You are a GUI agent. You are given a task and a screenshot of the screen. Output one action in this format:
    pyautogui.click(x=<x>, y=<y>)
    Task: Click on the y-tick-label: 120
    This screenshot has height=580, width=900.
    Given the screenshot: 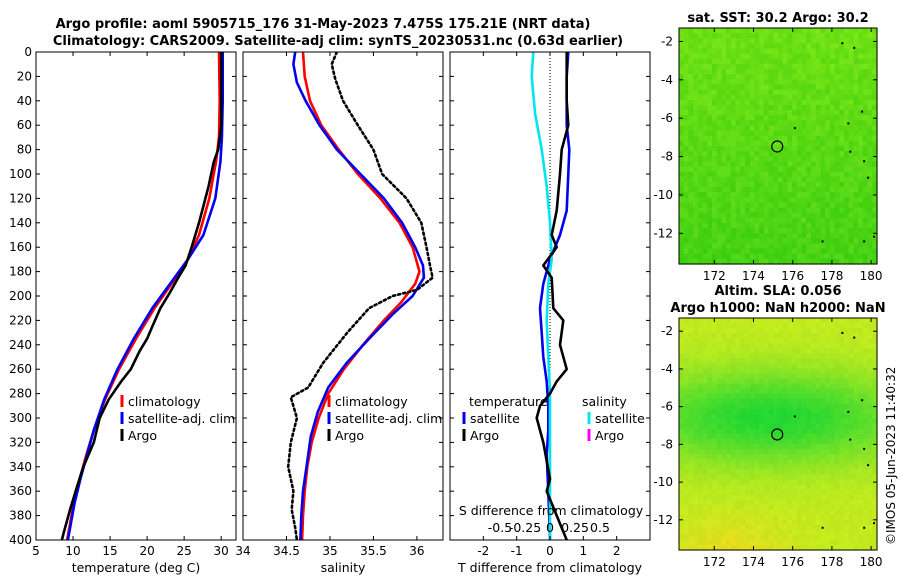 What is the action you would take?
    pyautogui.click(x=20, y=198)
    